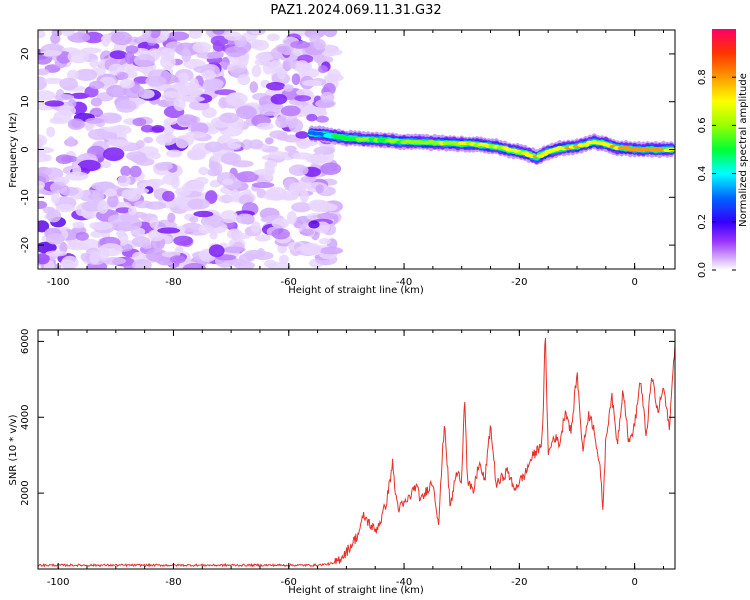 The image size is (750, 600). What do you see at coordinates (356, 590) in the screenshot?
I see `snr-x-label: Height of straight line (km)` at bounding box center [356, 590].